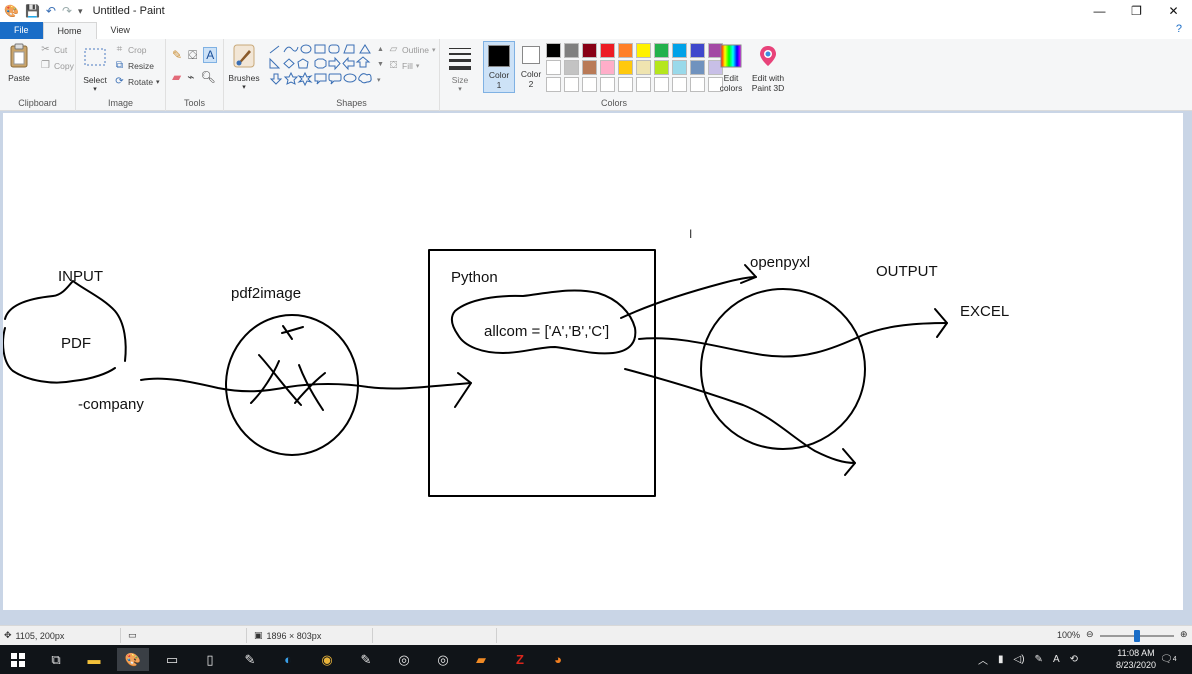  Describe the element at coordinates (1173, 11) in the screenshot. I see `close-button: ✕` at that location.